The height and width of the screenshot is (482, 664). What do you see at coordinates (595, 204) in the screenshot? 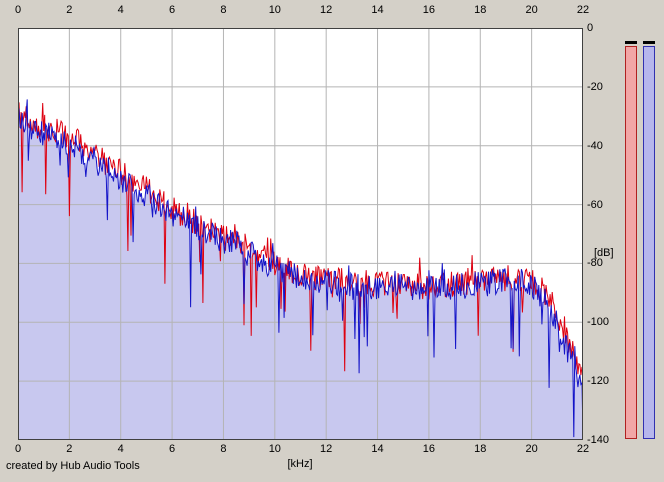
I see `y-tick-label: -60` at bounding box center [595, 204].